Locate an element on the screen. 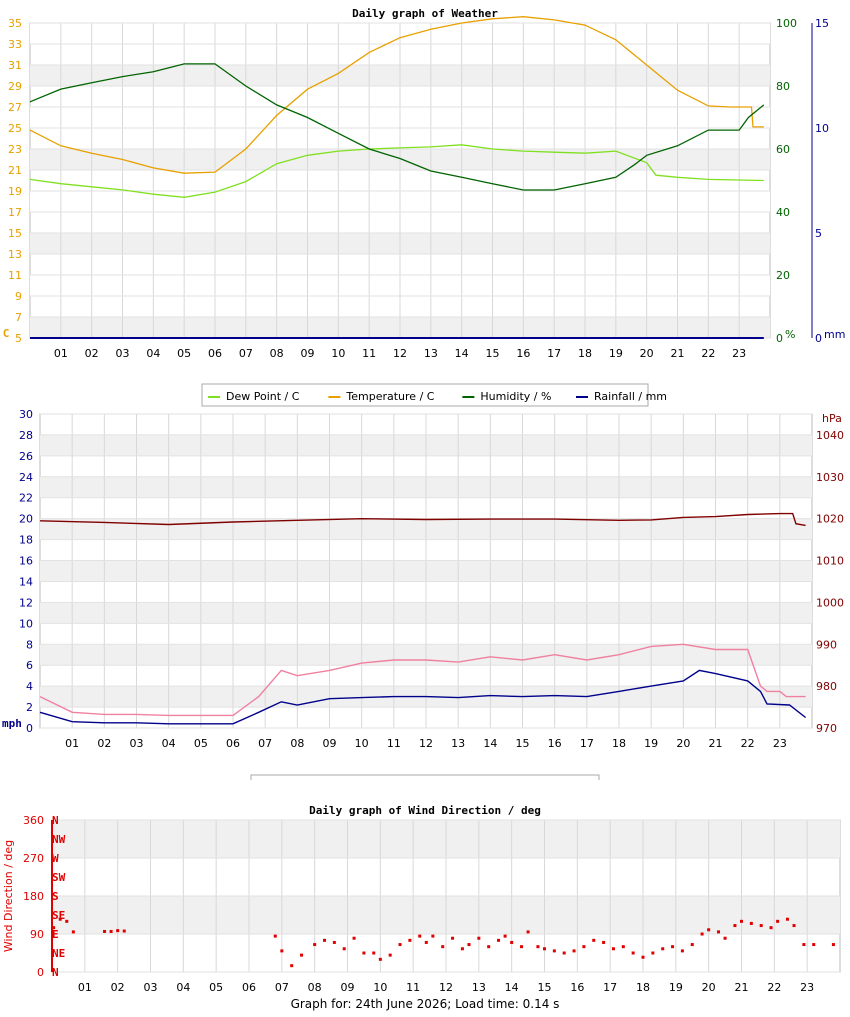 The image size is (850, 1017). pressure-tick-label: 1000 is located at coordinates (830, 602).